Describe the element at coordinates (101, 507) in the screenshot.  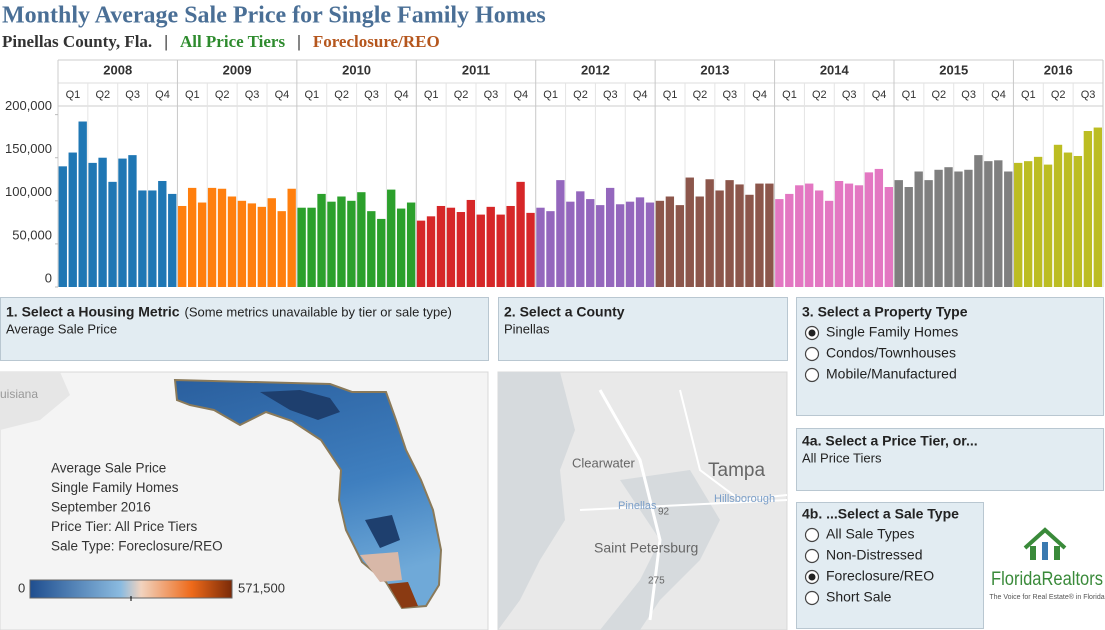
I see `map-info: September 2016` at that location.